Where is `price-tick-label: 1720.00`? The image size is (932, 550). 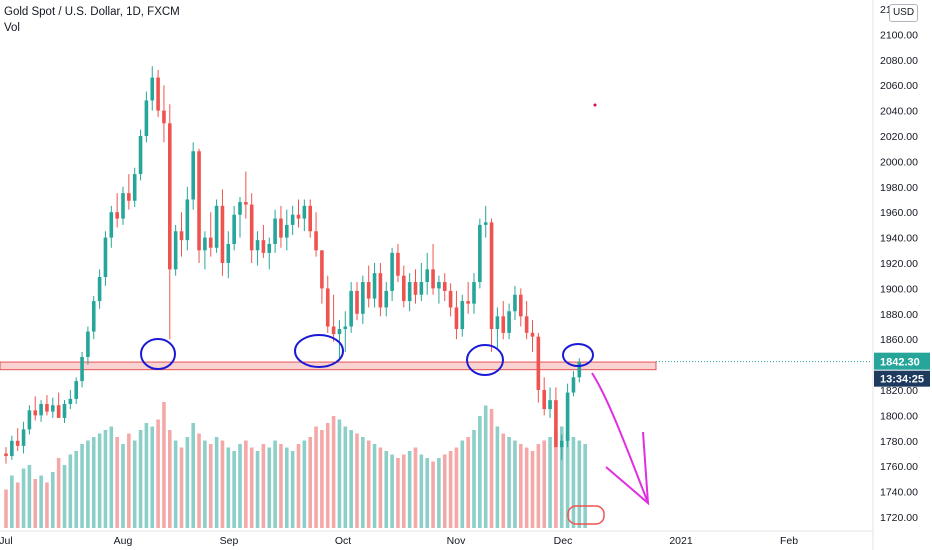
price-tick-label: 1720.00 is located at coordinates (899, 518).